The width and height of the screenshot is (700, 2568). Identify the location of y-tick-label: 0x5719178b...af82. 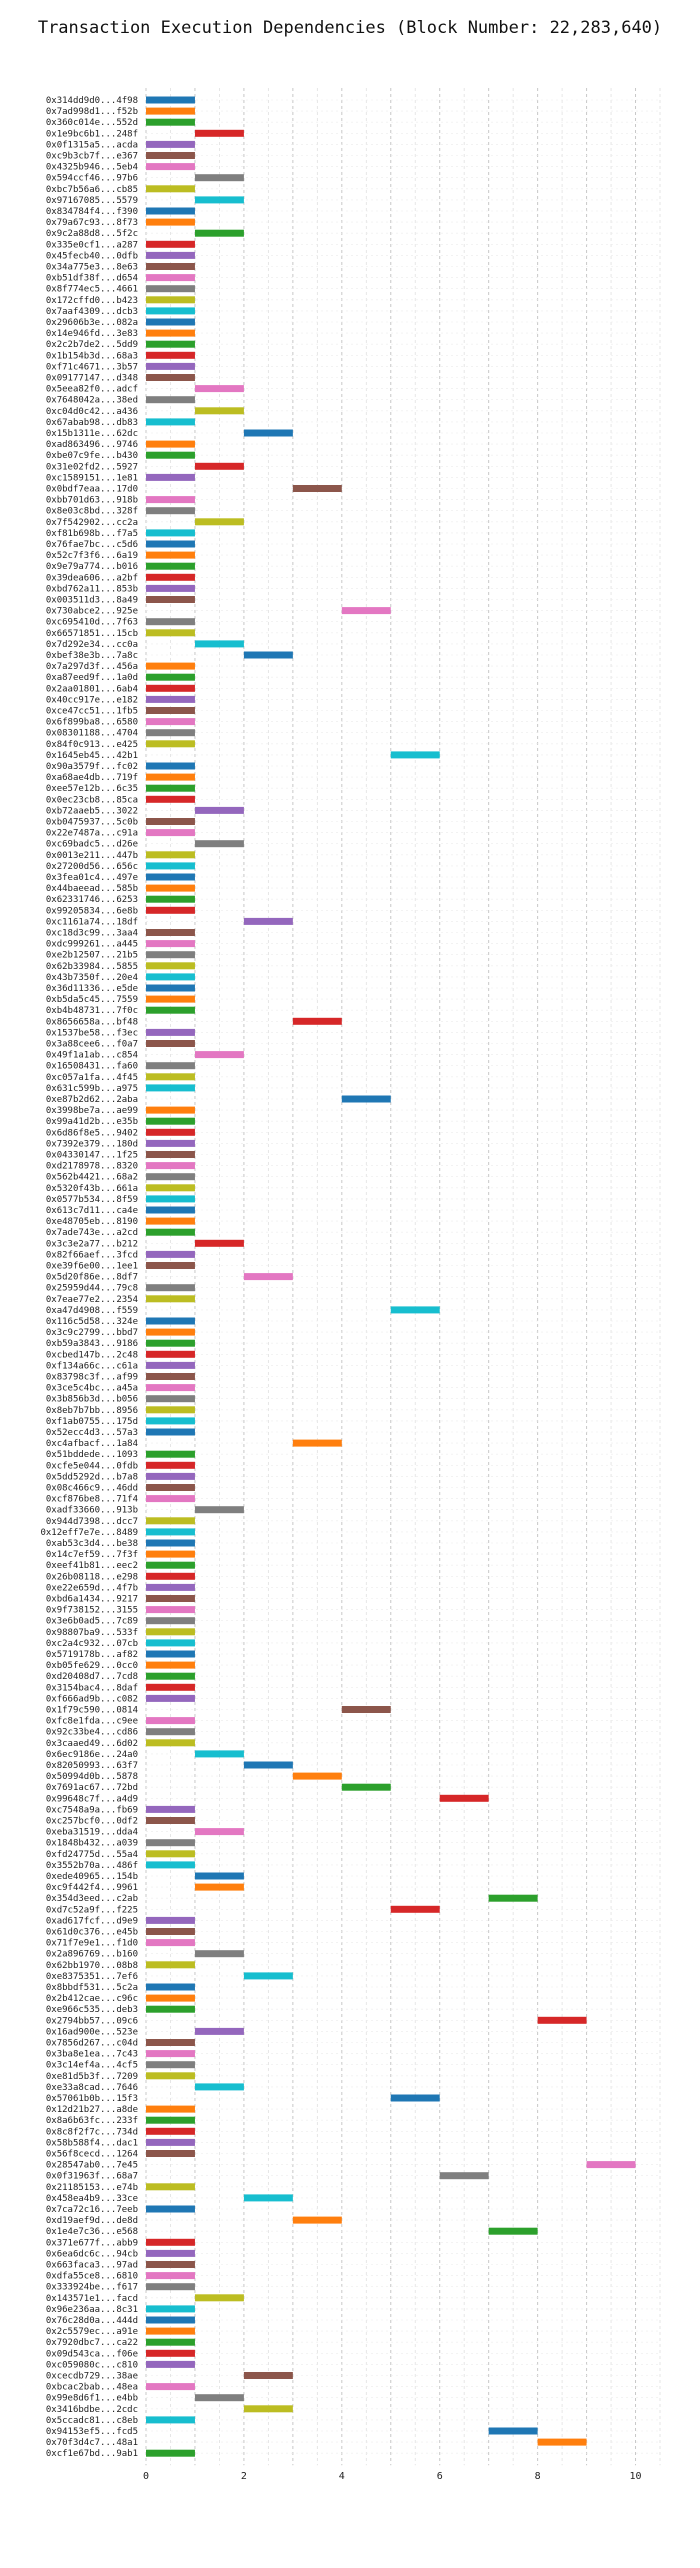
(92, 1655).